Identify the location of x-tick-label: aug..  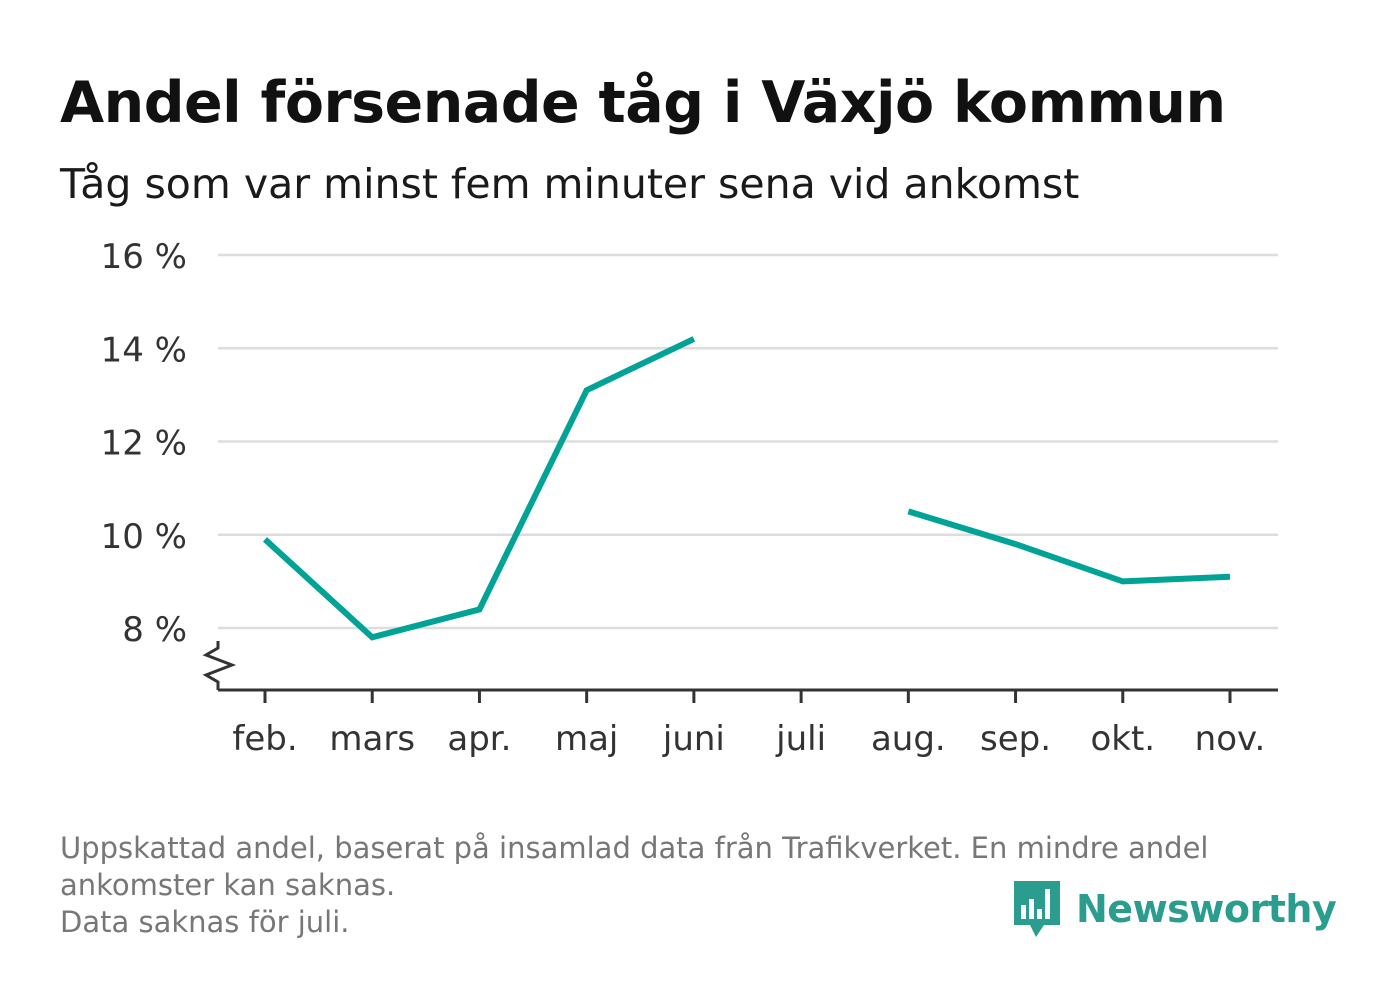
(908, 739).